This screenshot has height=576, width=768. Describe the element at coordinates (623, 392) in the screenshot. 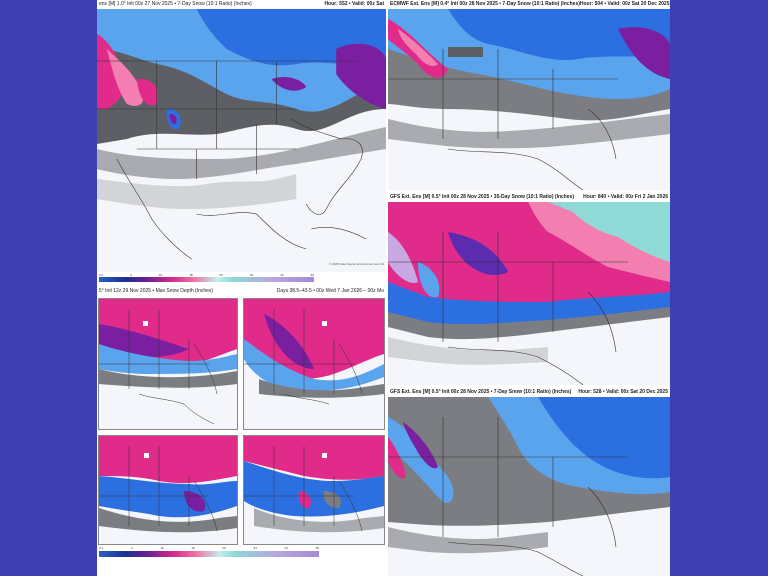

I see `header-valid-time: Hour: 528 • Valid: 00z Sat 20 Dec 2025` at that location.